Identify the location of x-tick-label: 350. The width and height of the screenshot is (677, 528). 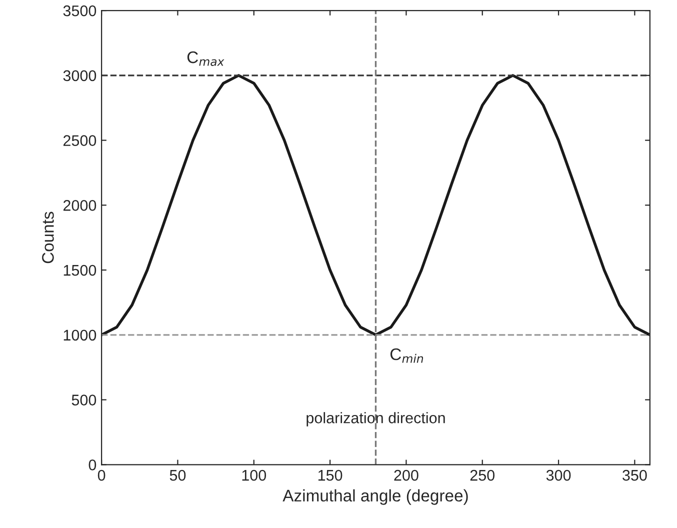
(634, 475).